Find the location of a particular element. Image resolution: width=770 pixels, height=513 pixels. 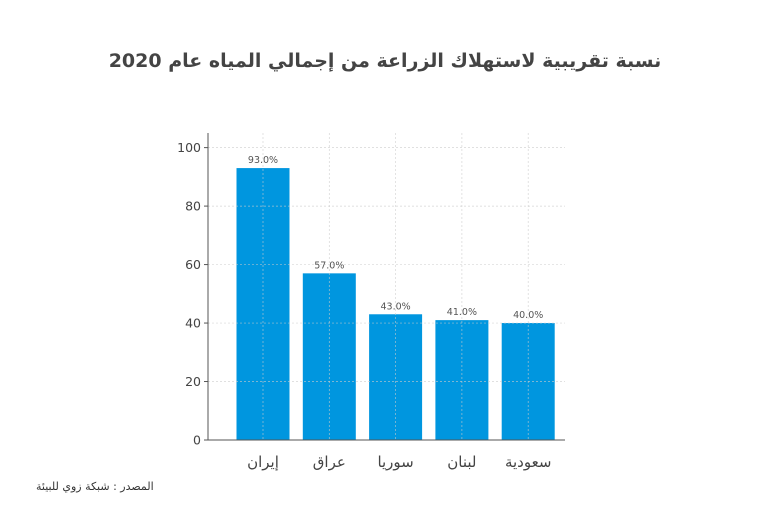

data-label: 40.0% is located at coordinates (528, 315).